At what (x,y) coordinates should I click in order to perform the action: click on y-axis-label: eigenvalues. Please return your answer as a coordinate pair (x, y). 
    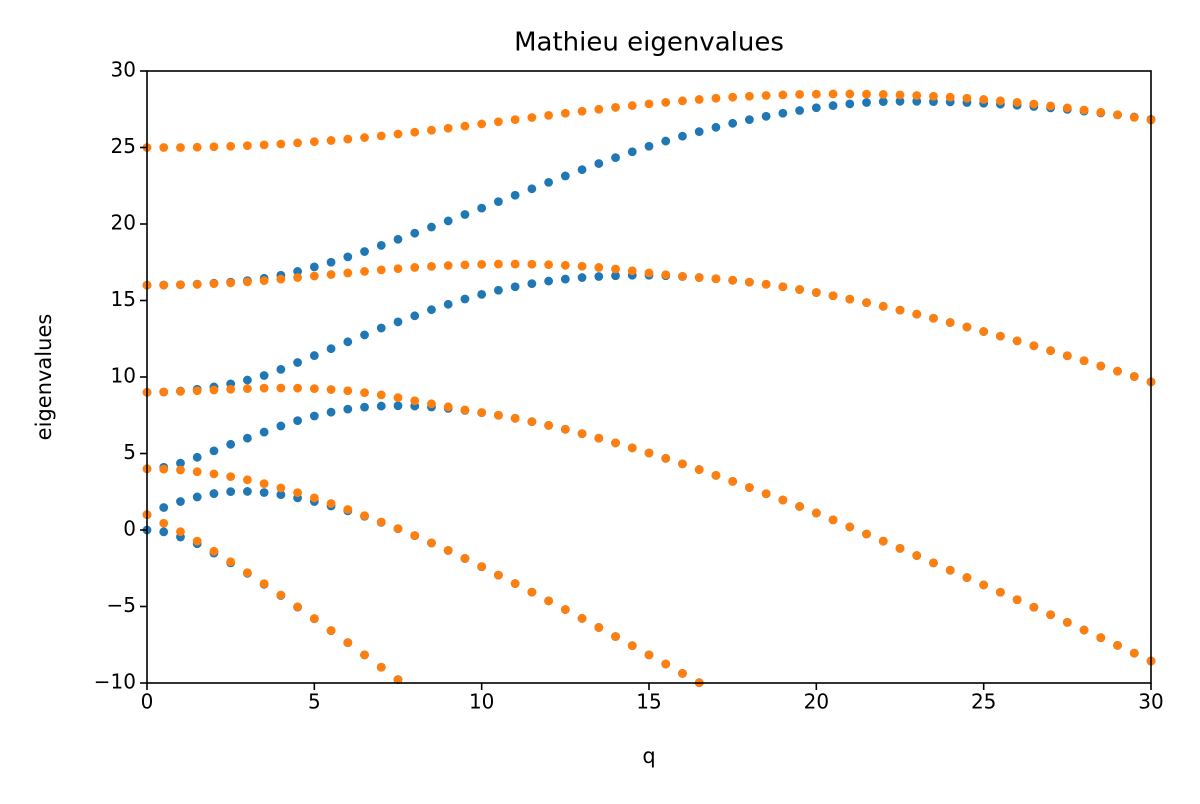
    Looking at the image, I should click on (44, 377).